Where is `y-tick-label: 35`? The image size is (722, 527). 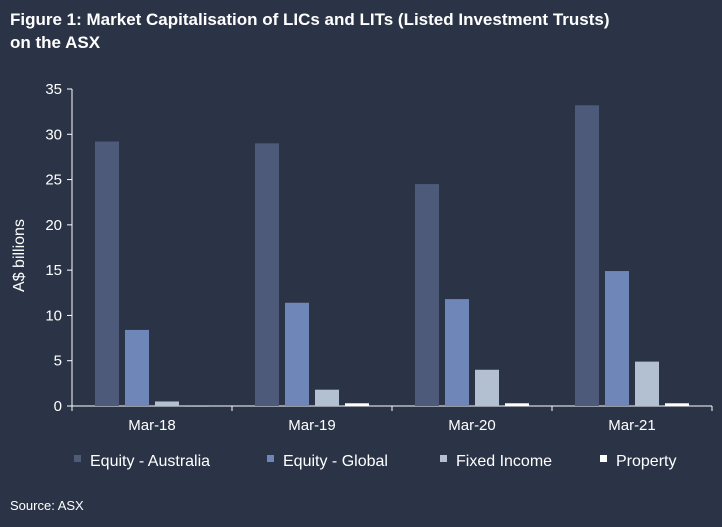 y-tick-label: 35 is located at coordinates (53, 89).